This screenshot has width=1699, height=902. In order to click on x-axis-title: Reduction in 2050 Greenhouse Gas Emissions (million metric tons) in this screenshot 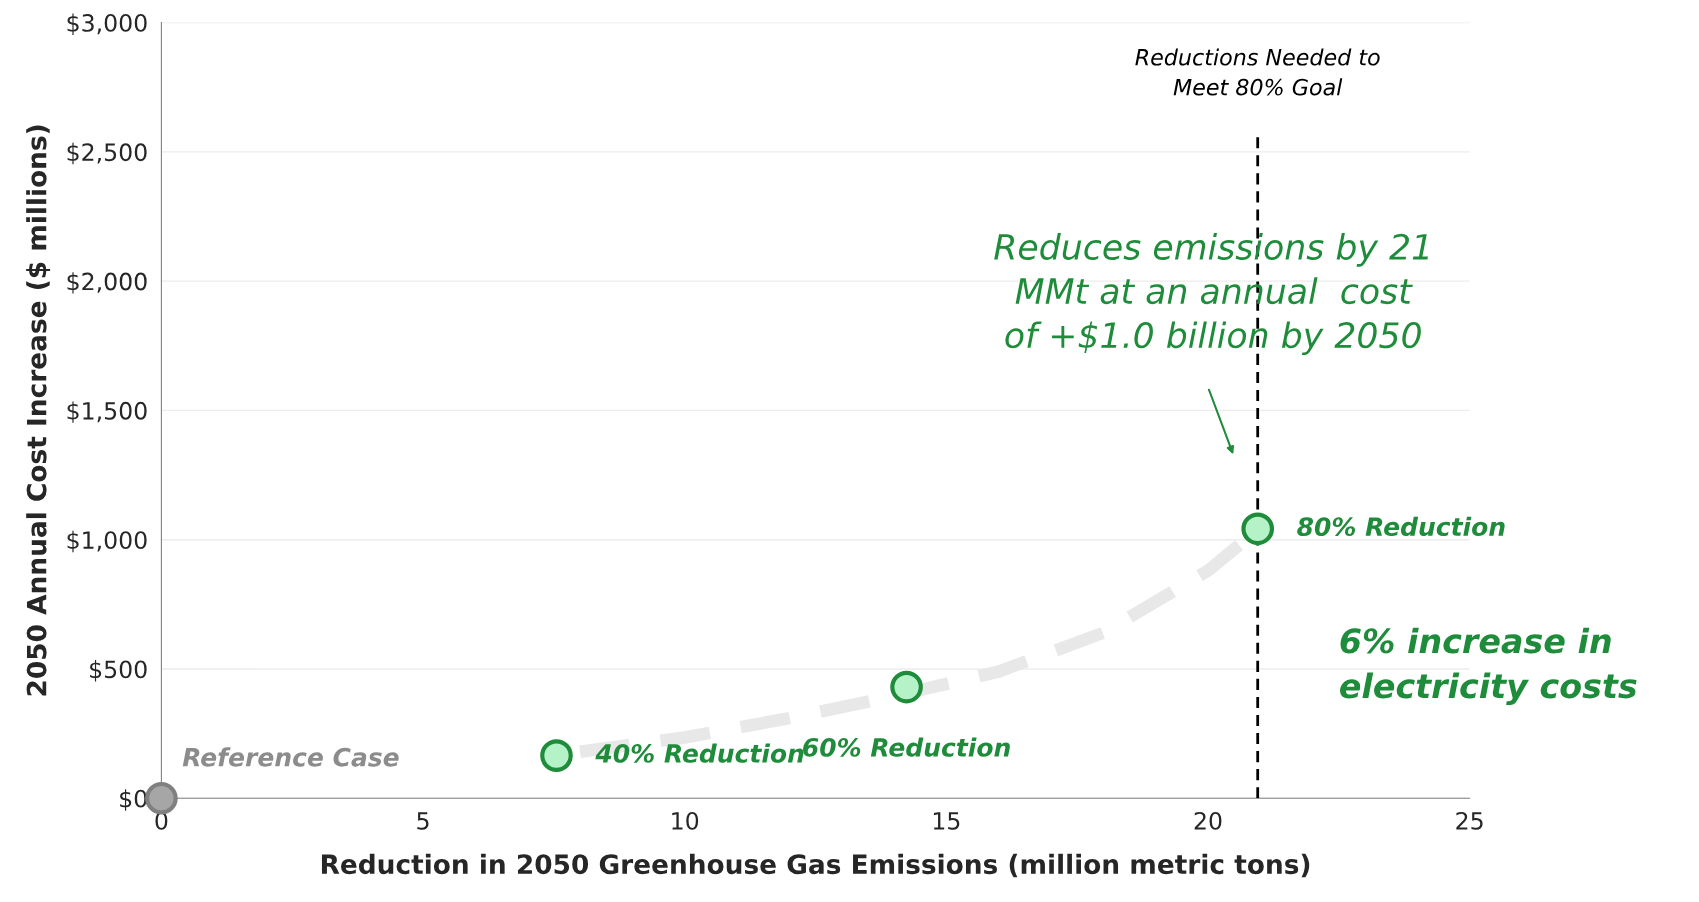, I will do `click(815, 865)`.